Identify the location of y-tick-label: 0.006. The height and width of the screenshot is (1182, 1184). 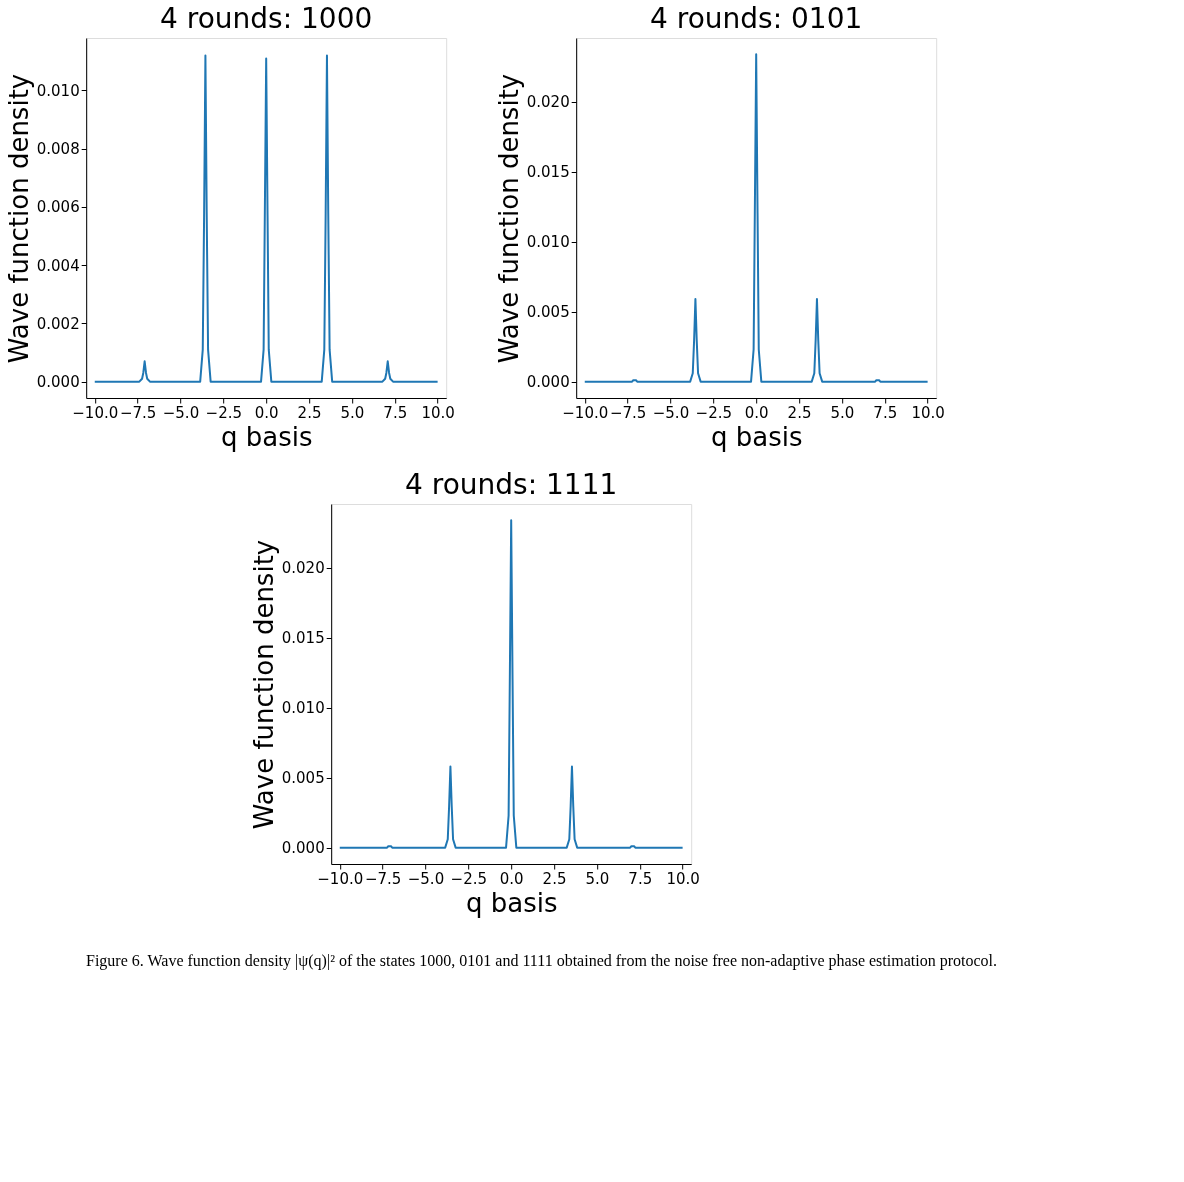
(58, 207).